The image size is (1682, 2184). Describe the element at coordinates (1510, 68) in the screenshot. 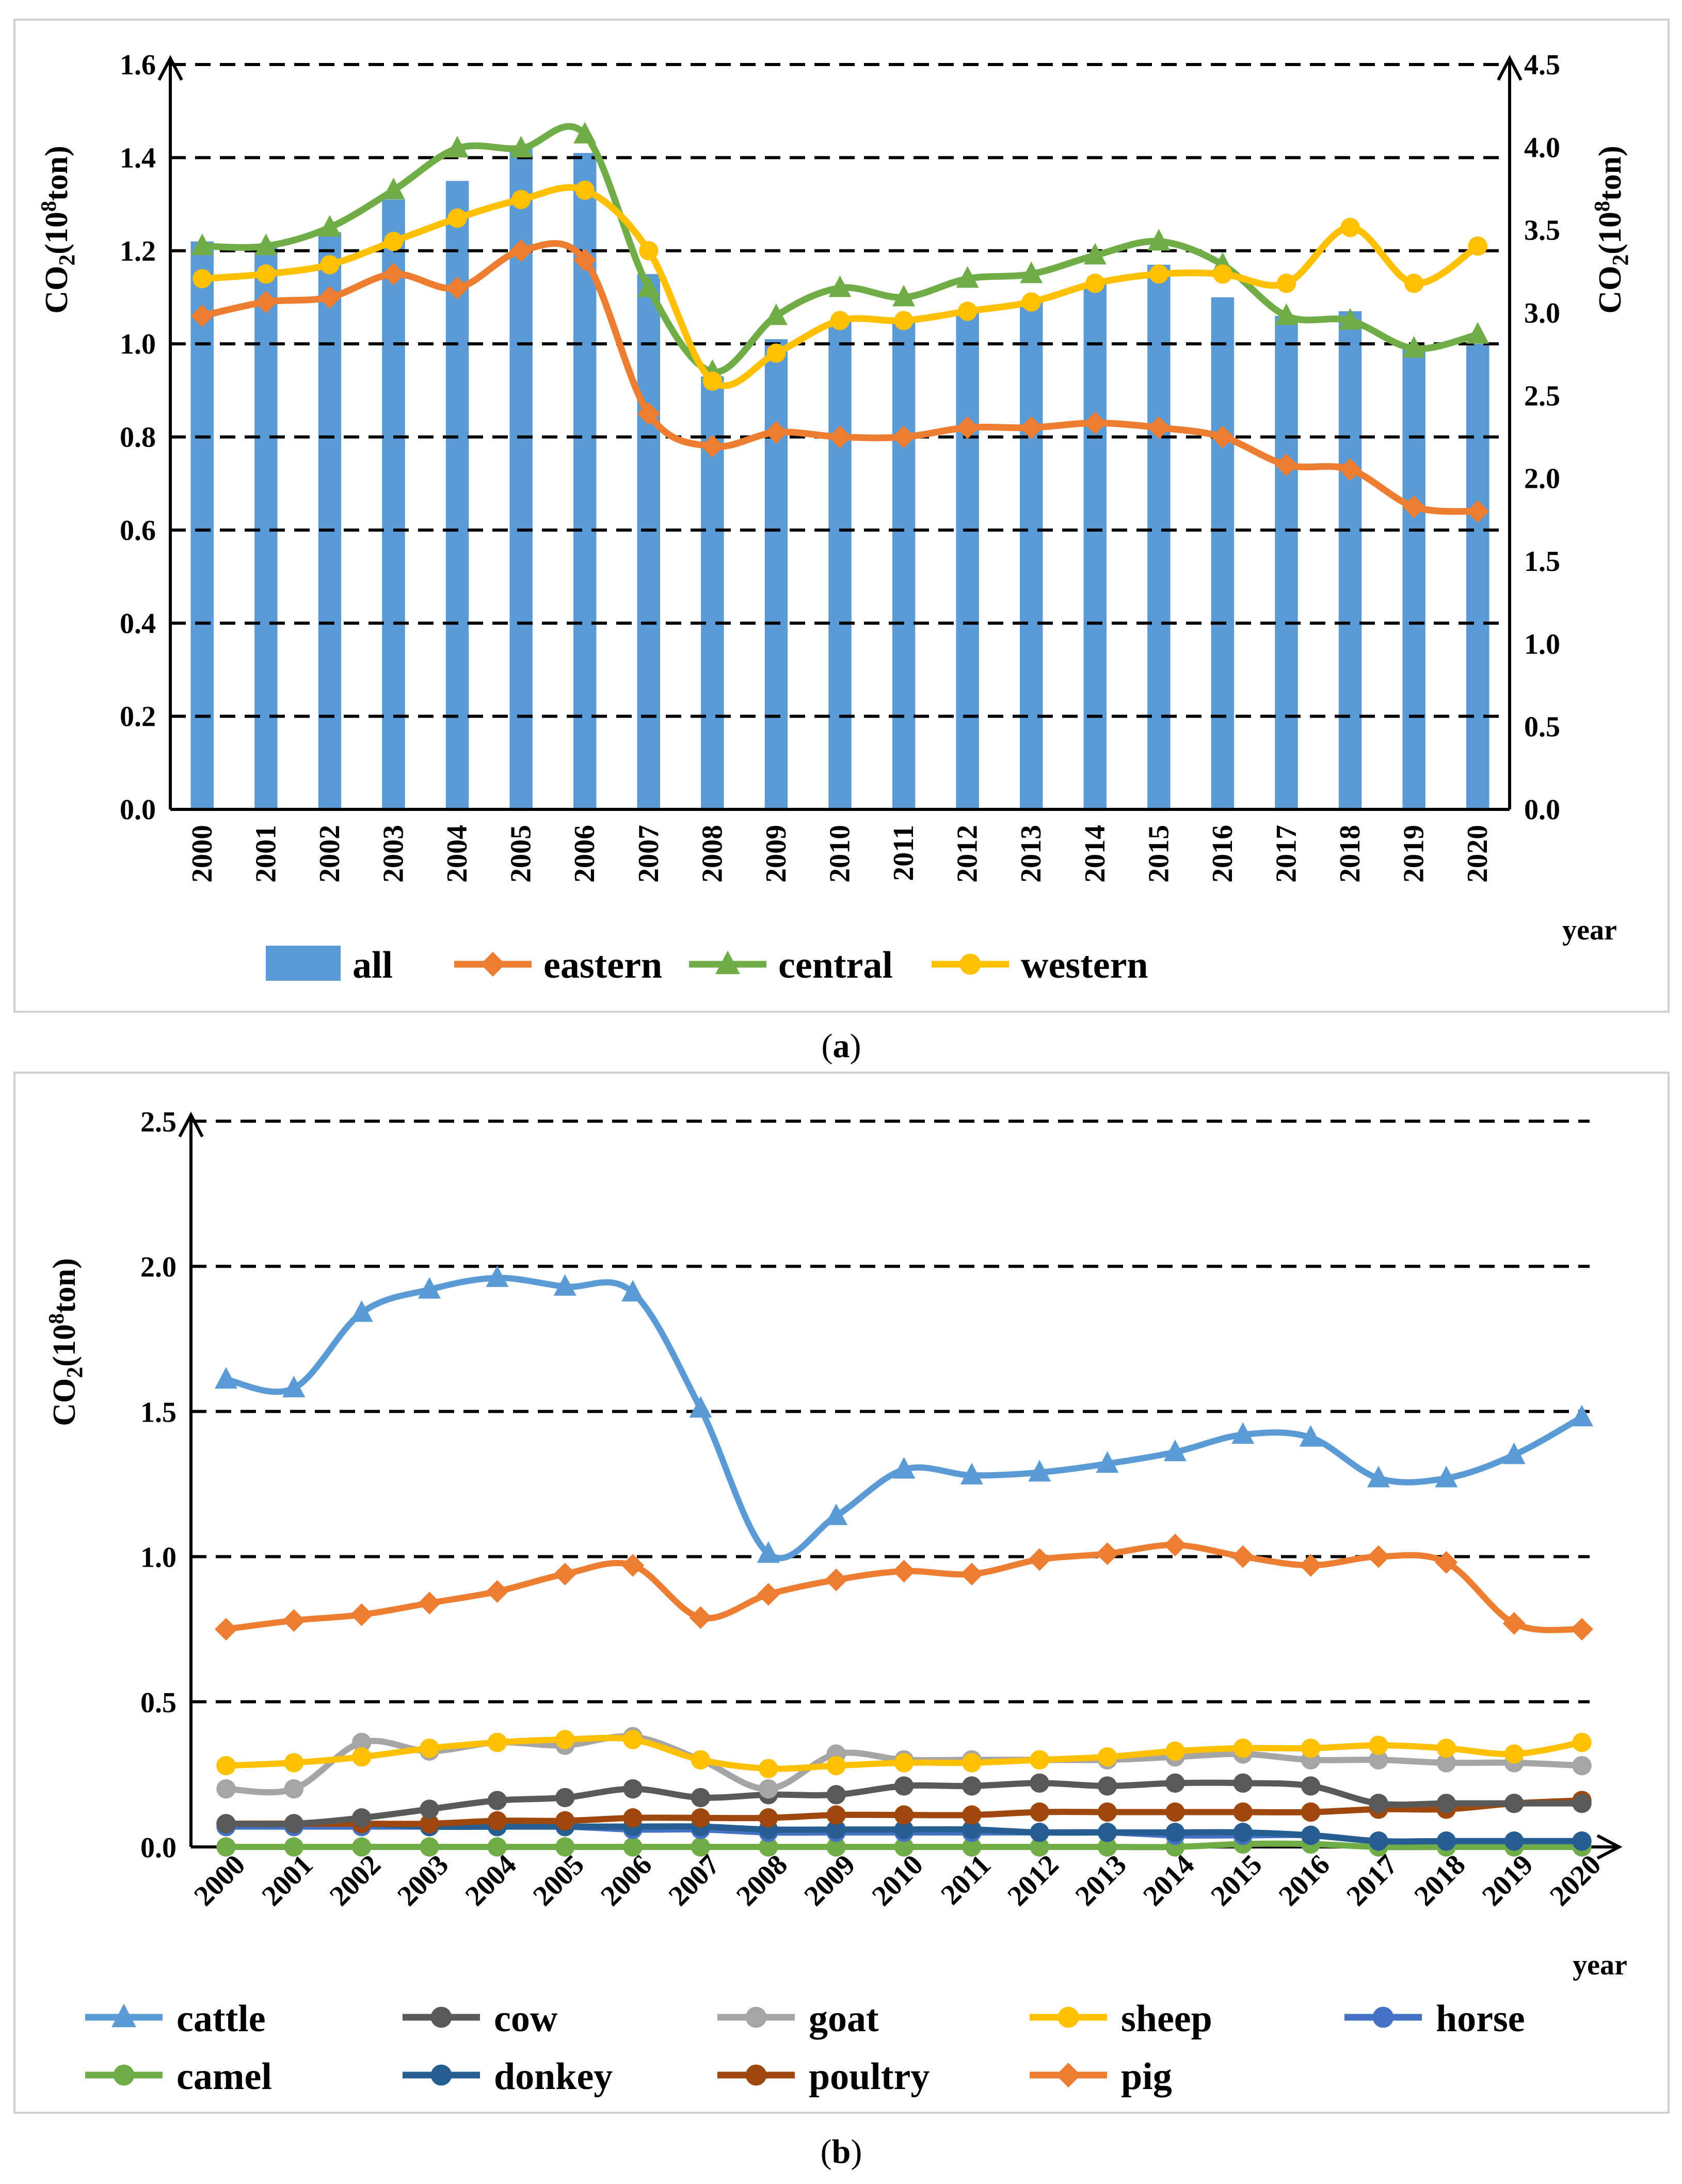

I see `y-axis-right-arrow` at that location.